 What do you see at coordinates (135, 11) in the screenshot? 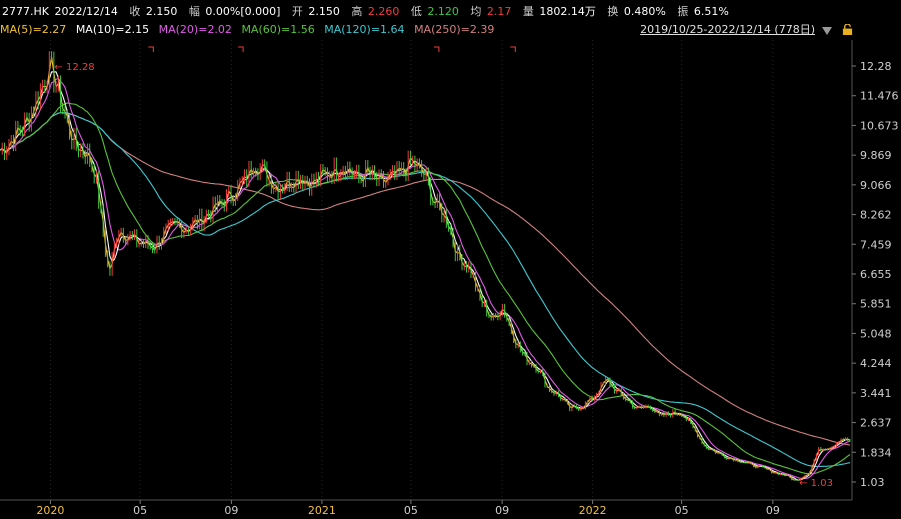
I see `close-label: 收` at bounding box center [135, 11].